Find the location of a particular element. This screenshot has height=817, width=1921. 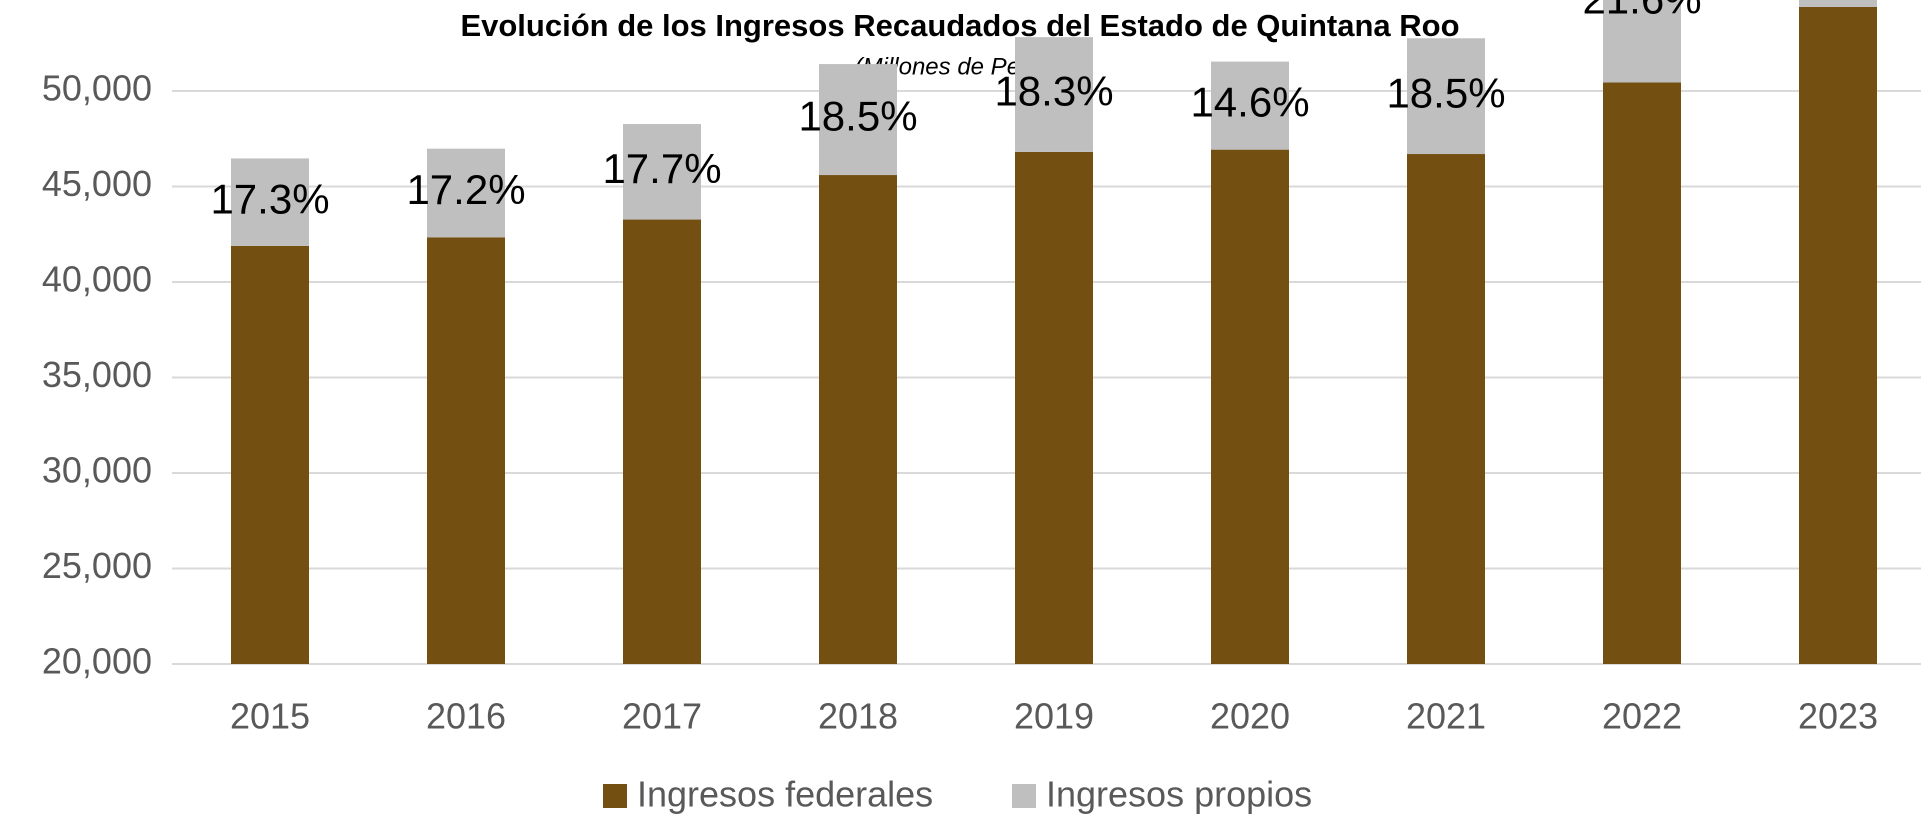

share-label: 17.7% is located at coordinates (661, 168).